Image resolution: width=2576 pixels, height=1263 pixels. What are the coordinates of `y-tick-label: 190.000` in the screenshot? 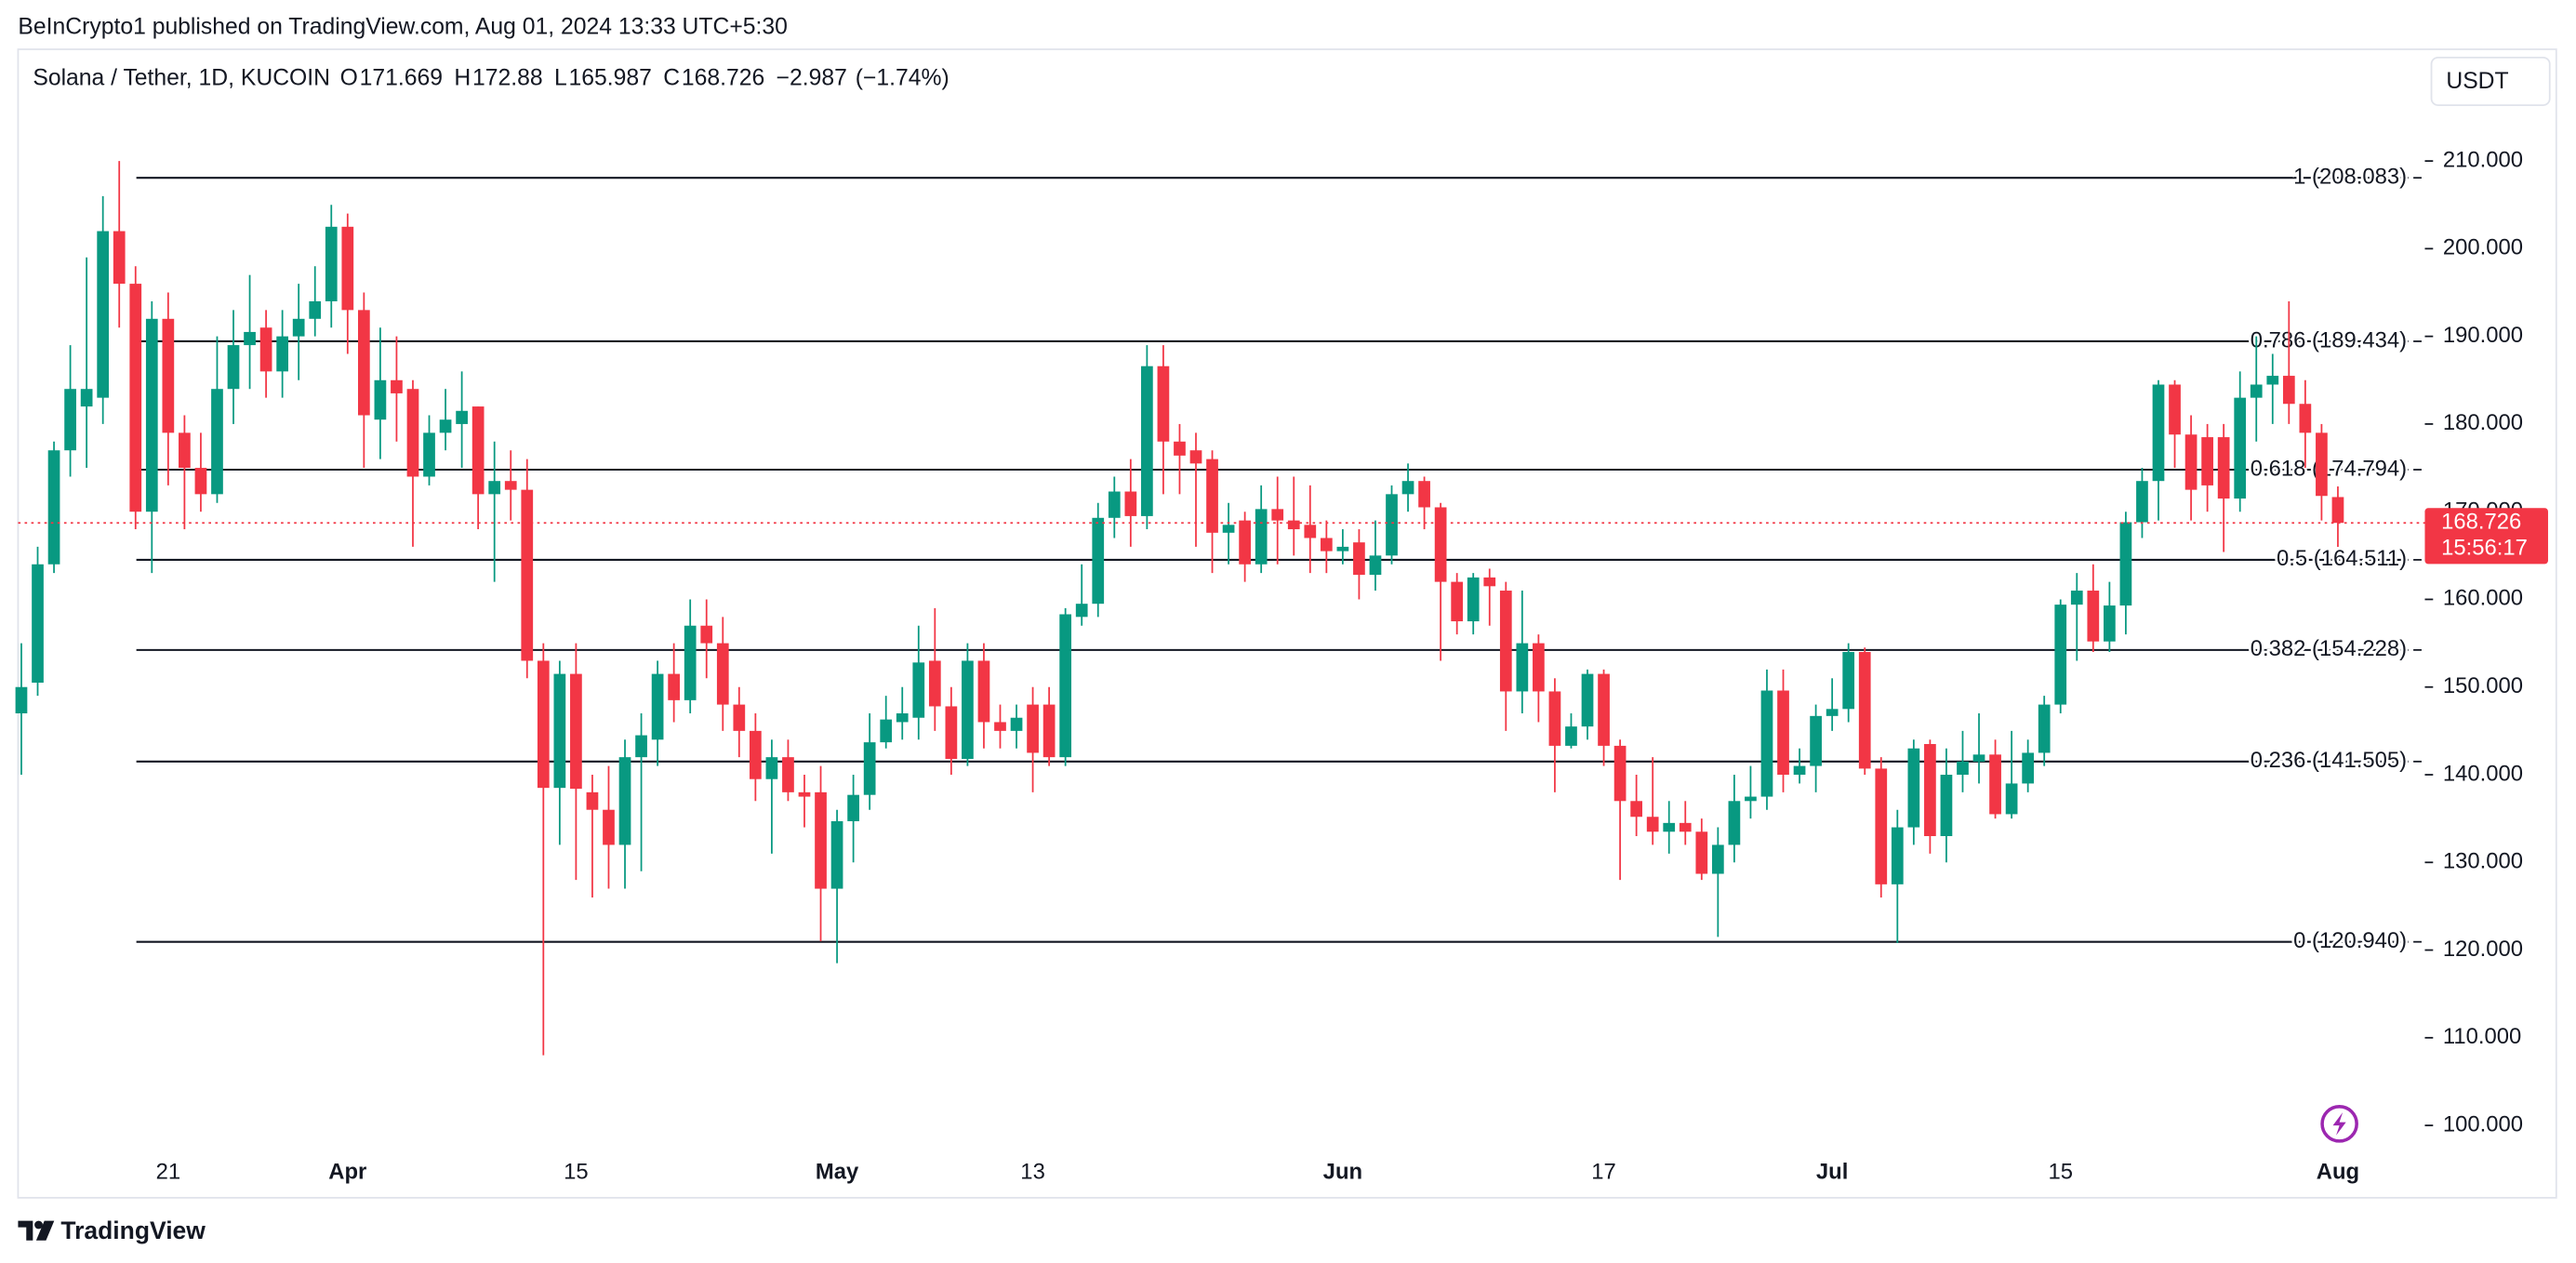 It's located at (2483, 336).